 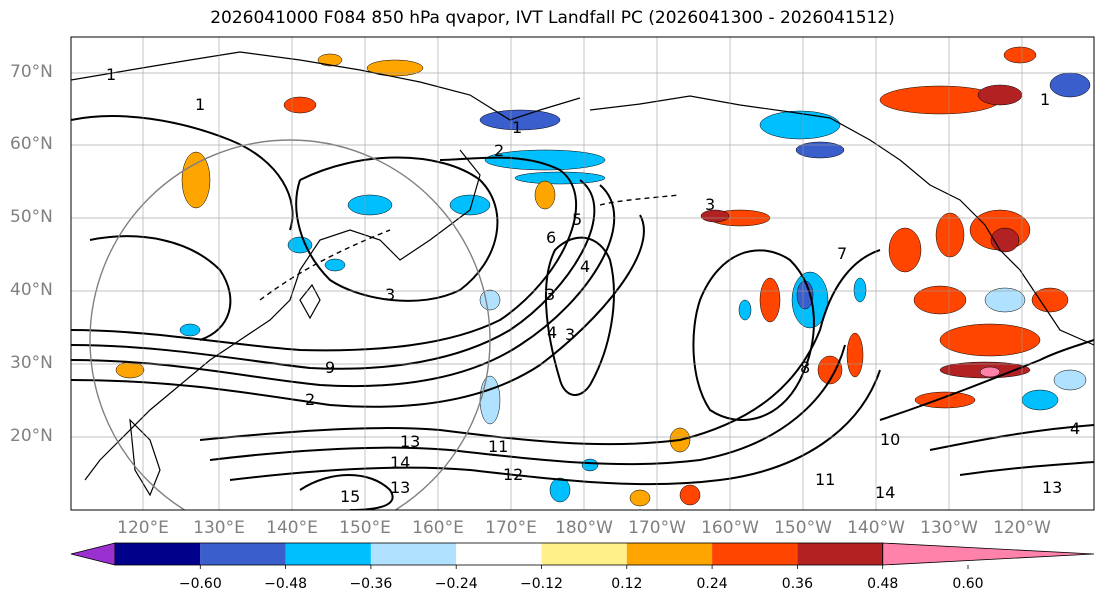 I want to click on contour-label: 15, so click(x=350, y=496).